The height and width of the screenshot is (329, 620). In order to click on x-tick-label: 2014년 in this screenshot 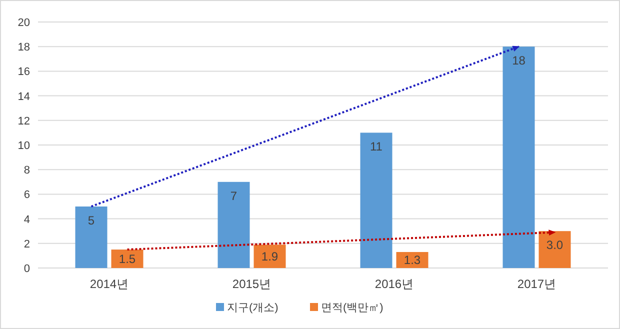, I will do `click(109, 284)`.